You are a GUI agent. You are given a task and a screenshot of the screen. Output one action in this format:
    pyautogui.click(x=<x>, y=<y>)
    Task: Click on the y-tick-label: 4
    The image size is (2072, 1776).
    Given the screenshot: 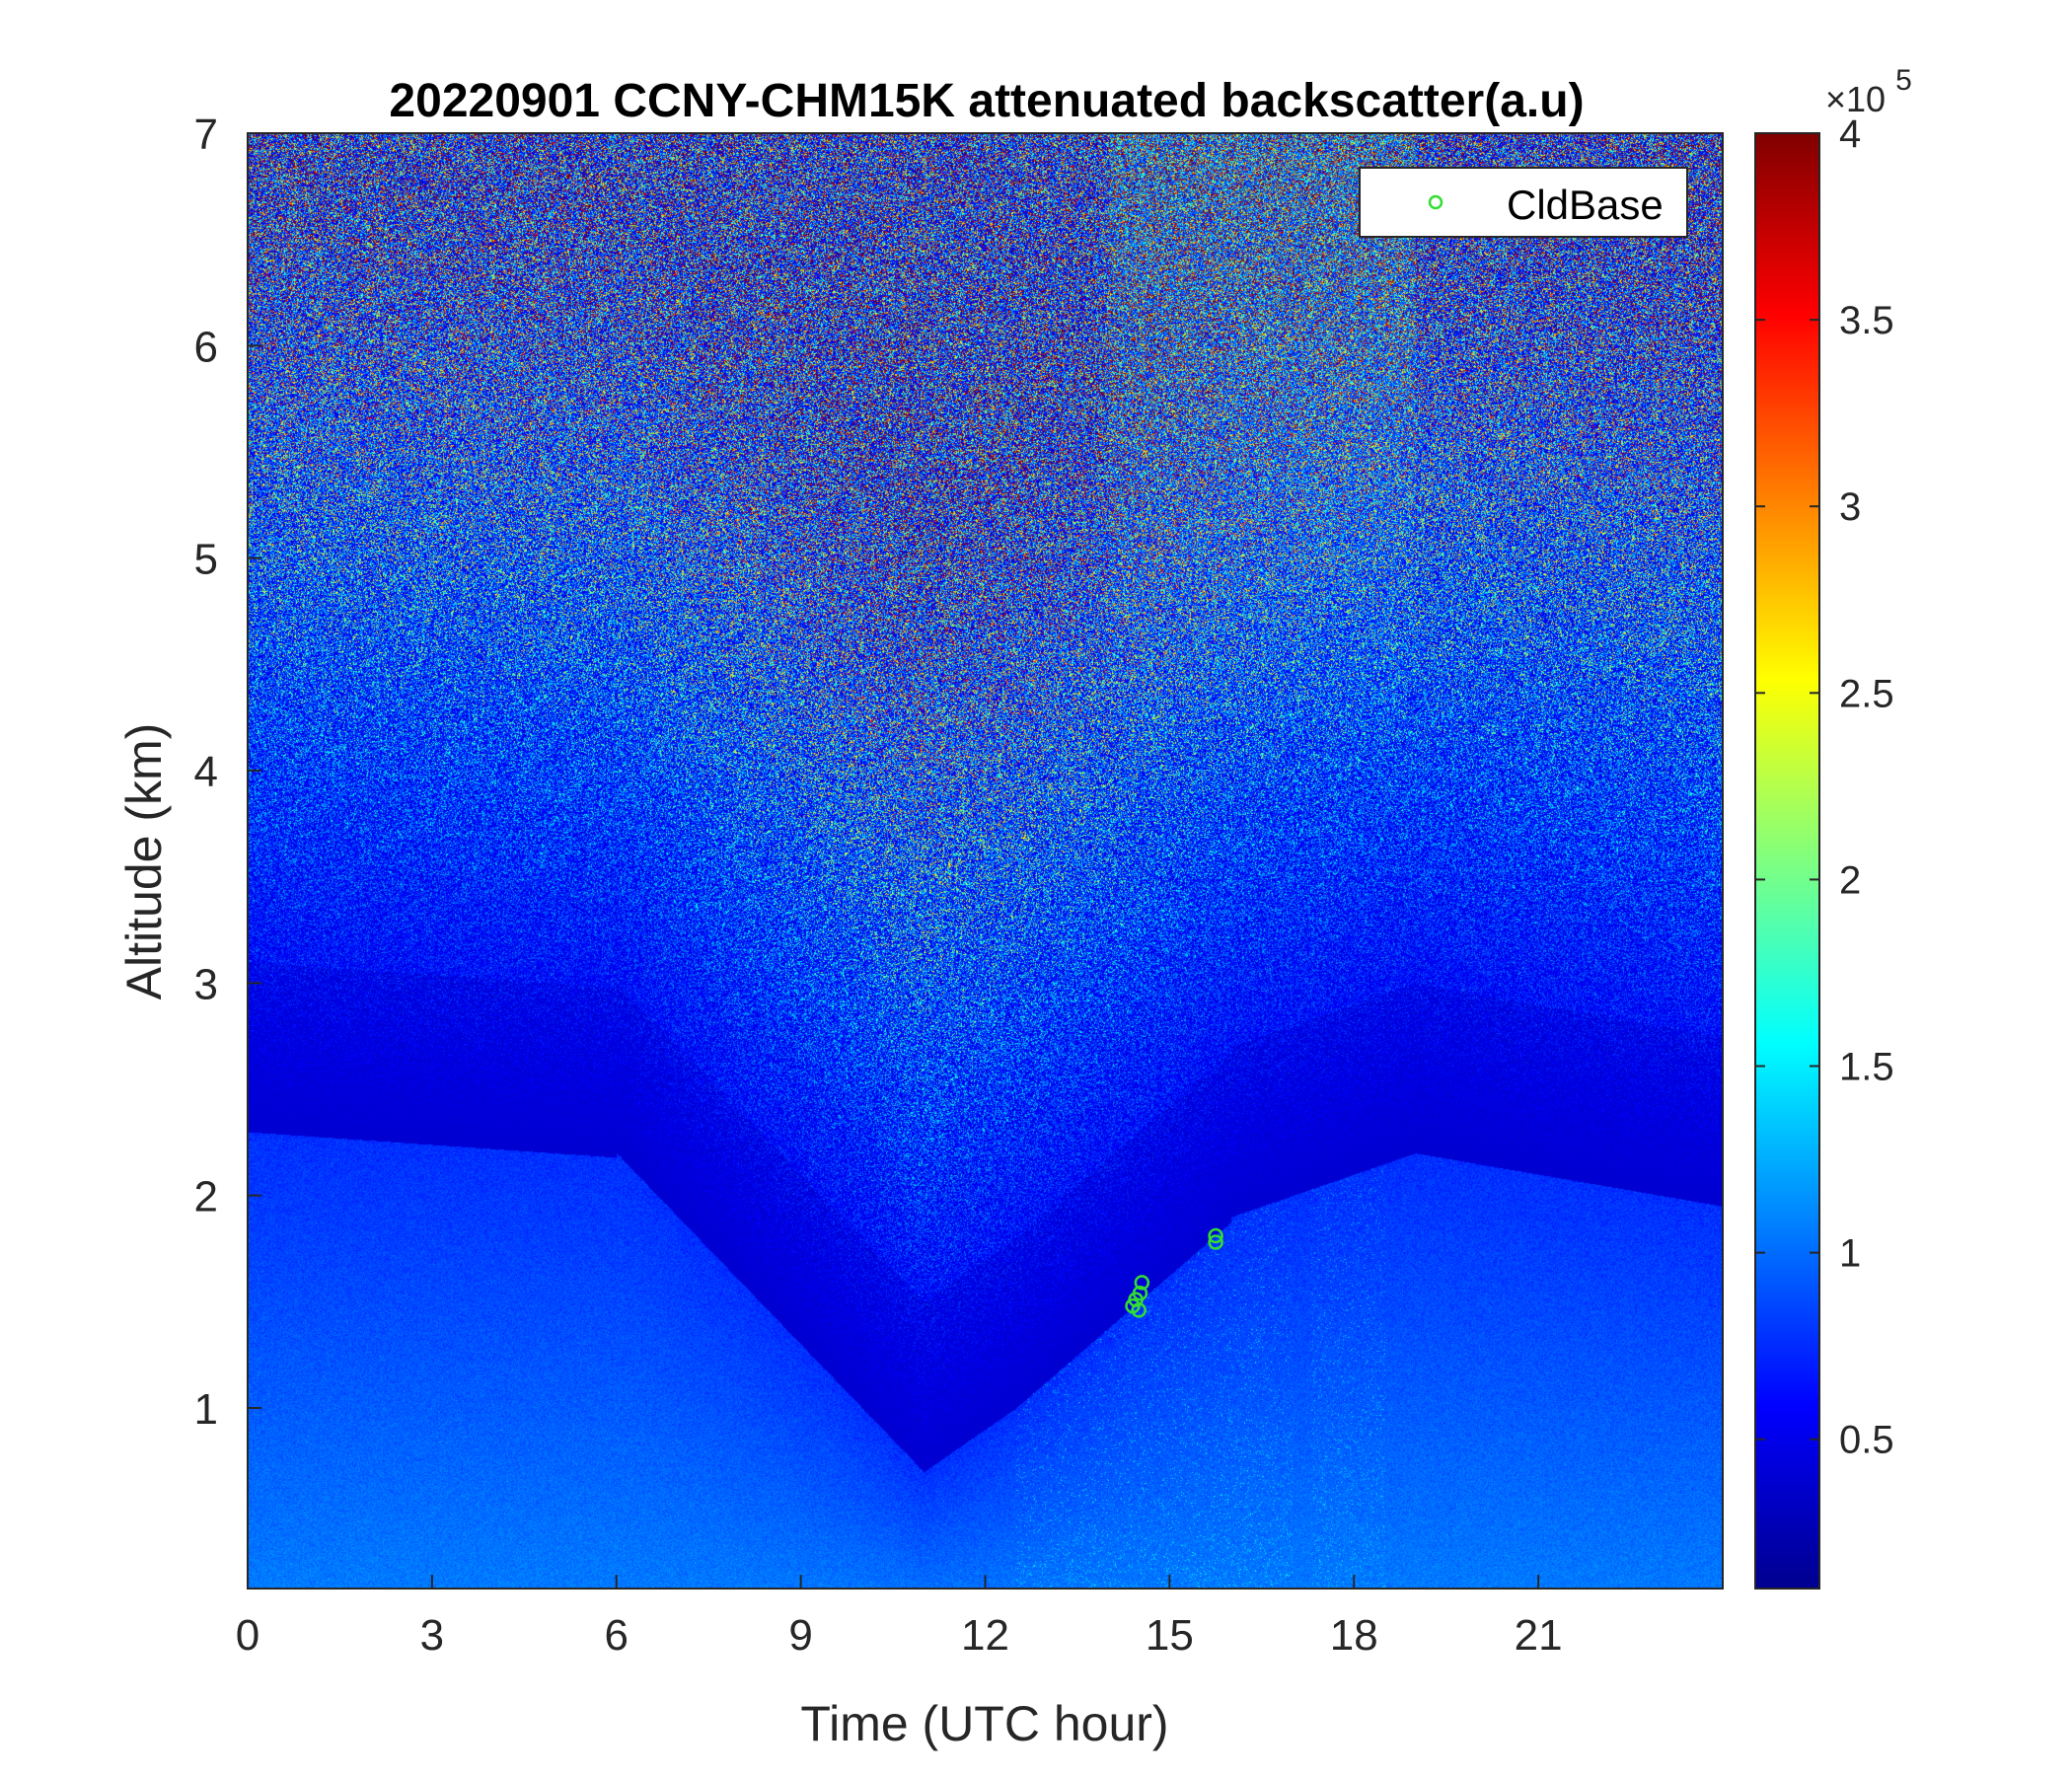 What is the action you would take?
    pyautogui.click(x=206, y=772)
    